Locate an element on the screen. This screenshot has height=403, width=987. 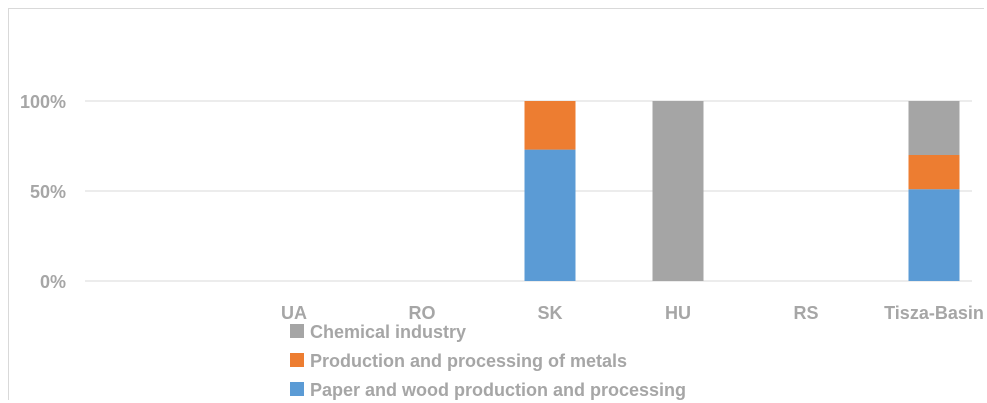
category-label: HU is located at coordinates (678, 313).